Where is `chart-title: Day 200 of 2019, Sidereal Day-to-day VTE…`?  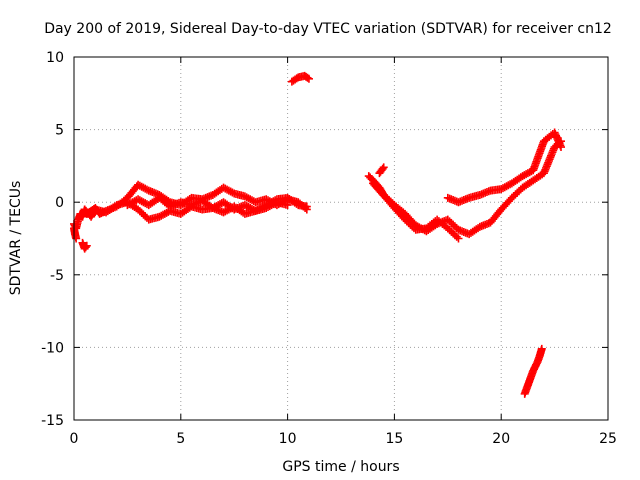
chart-title: Day 200 of 2019, Sidereal Day-to-day VTE… is located at coordinates (328, 29).